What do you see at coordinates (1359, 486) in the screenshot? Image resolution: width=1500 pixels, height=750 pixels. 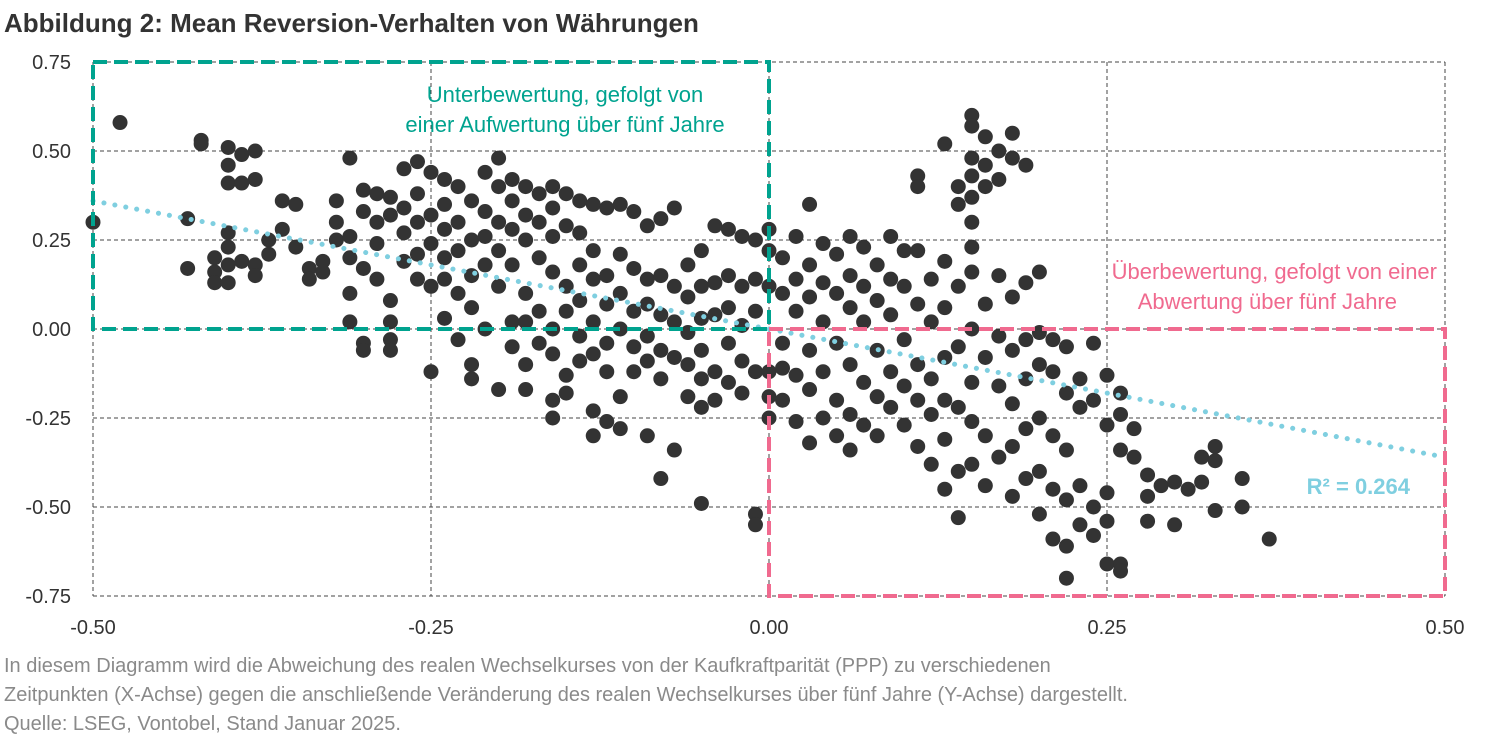 I see `r-squared-label: R² = 0.264` at bounding box center [1359, 486].